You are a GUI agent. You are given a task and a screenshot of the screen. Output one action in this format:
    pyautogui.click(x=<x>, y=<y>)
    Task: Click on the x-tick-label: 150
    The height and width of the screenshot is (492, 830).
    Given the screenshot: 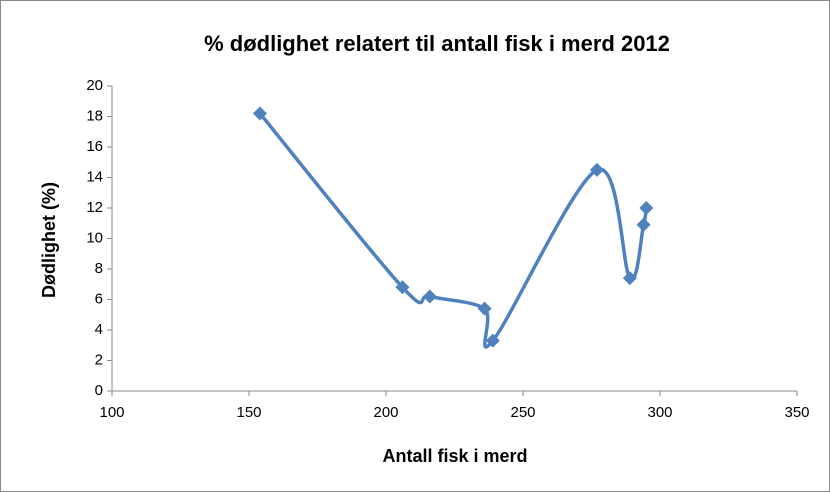 What is the action you would take?
    pyautogui.click(x=248, y=412)
    